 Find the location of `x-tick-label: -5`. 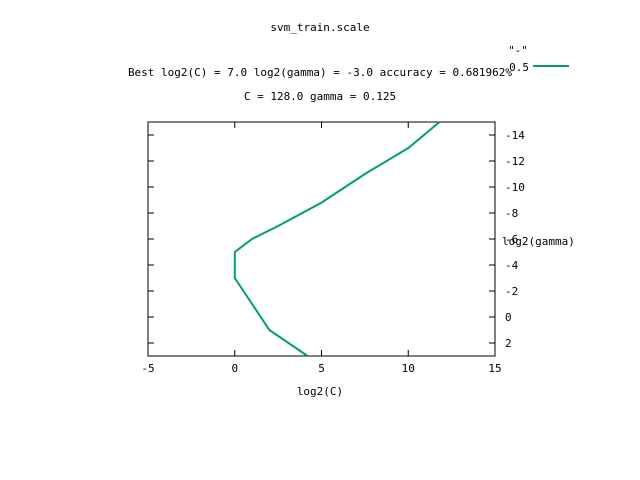

x-tick-label: -5 is located at coordinates (147, 368).